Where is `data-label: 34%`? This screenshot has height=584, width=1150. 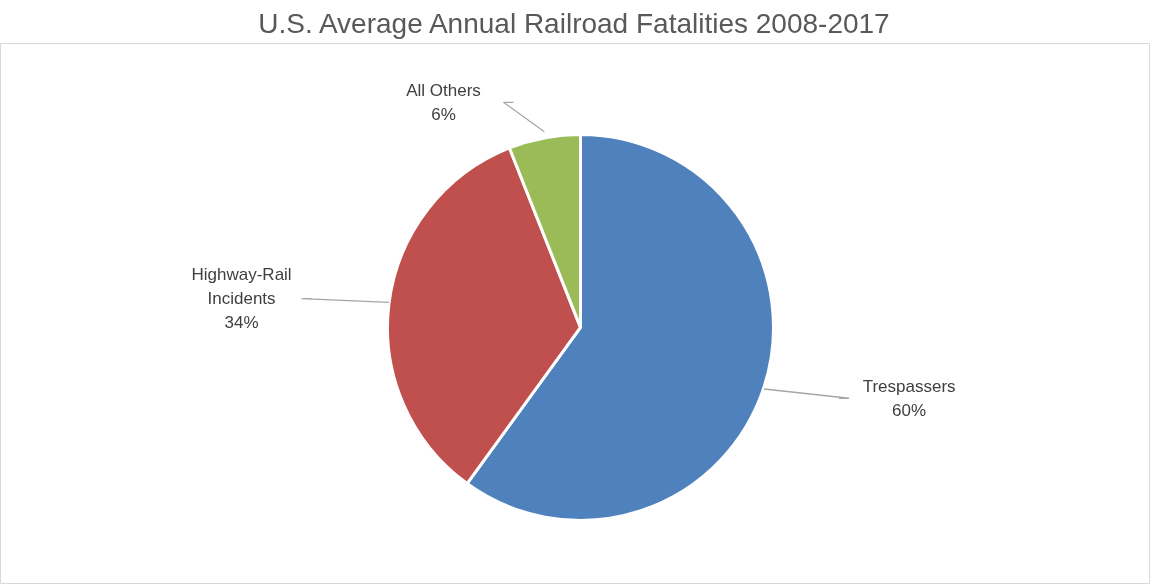 data-label: 34% is located at coordinates (241, 322).